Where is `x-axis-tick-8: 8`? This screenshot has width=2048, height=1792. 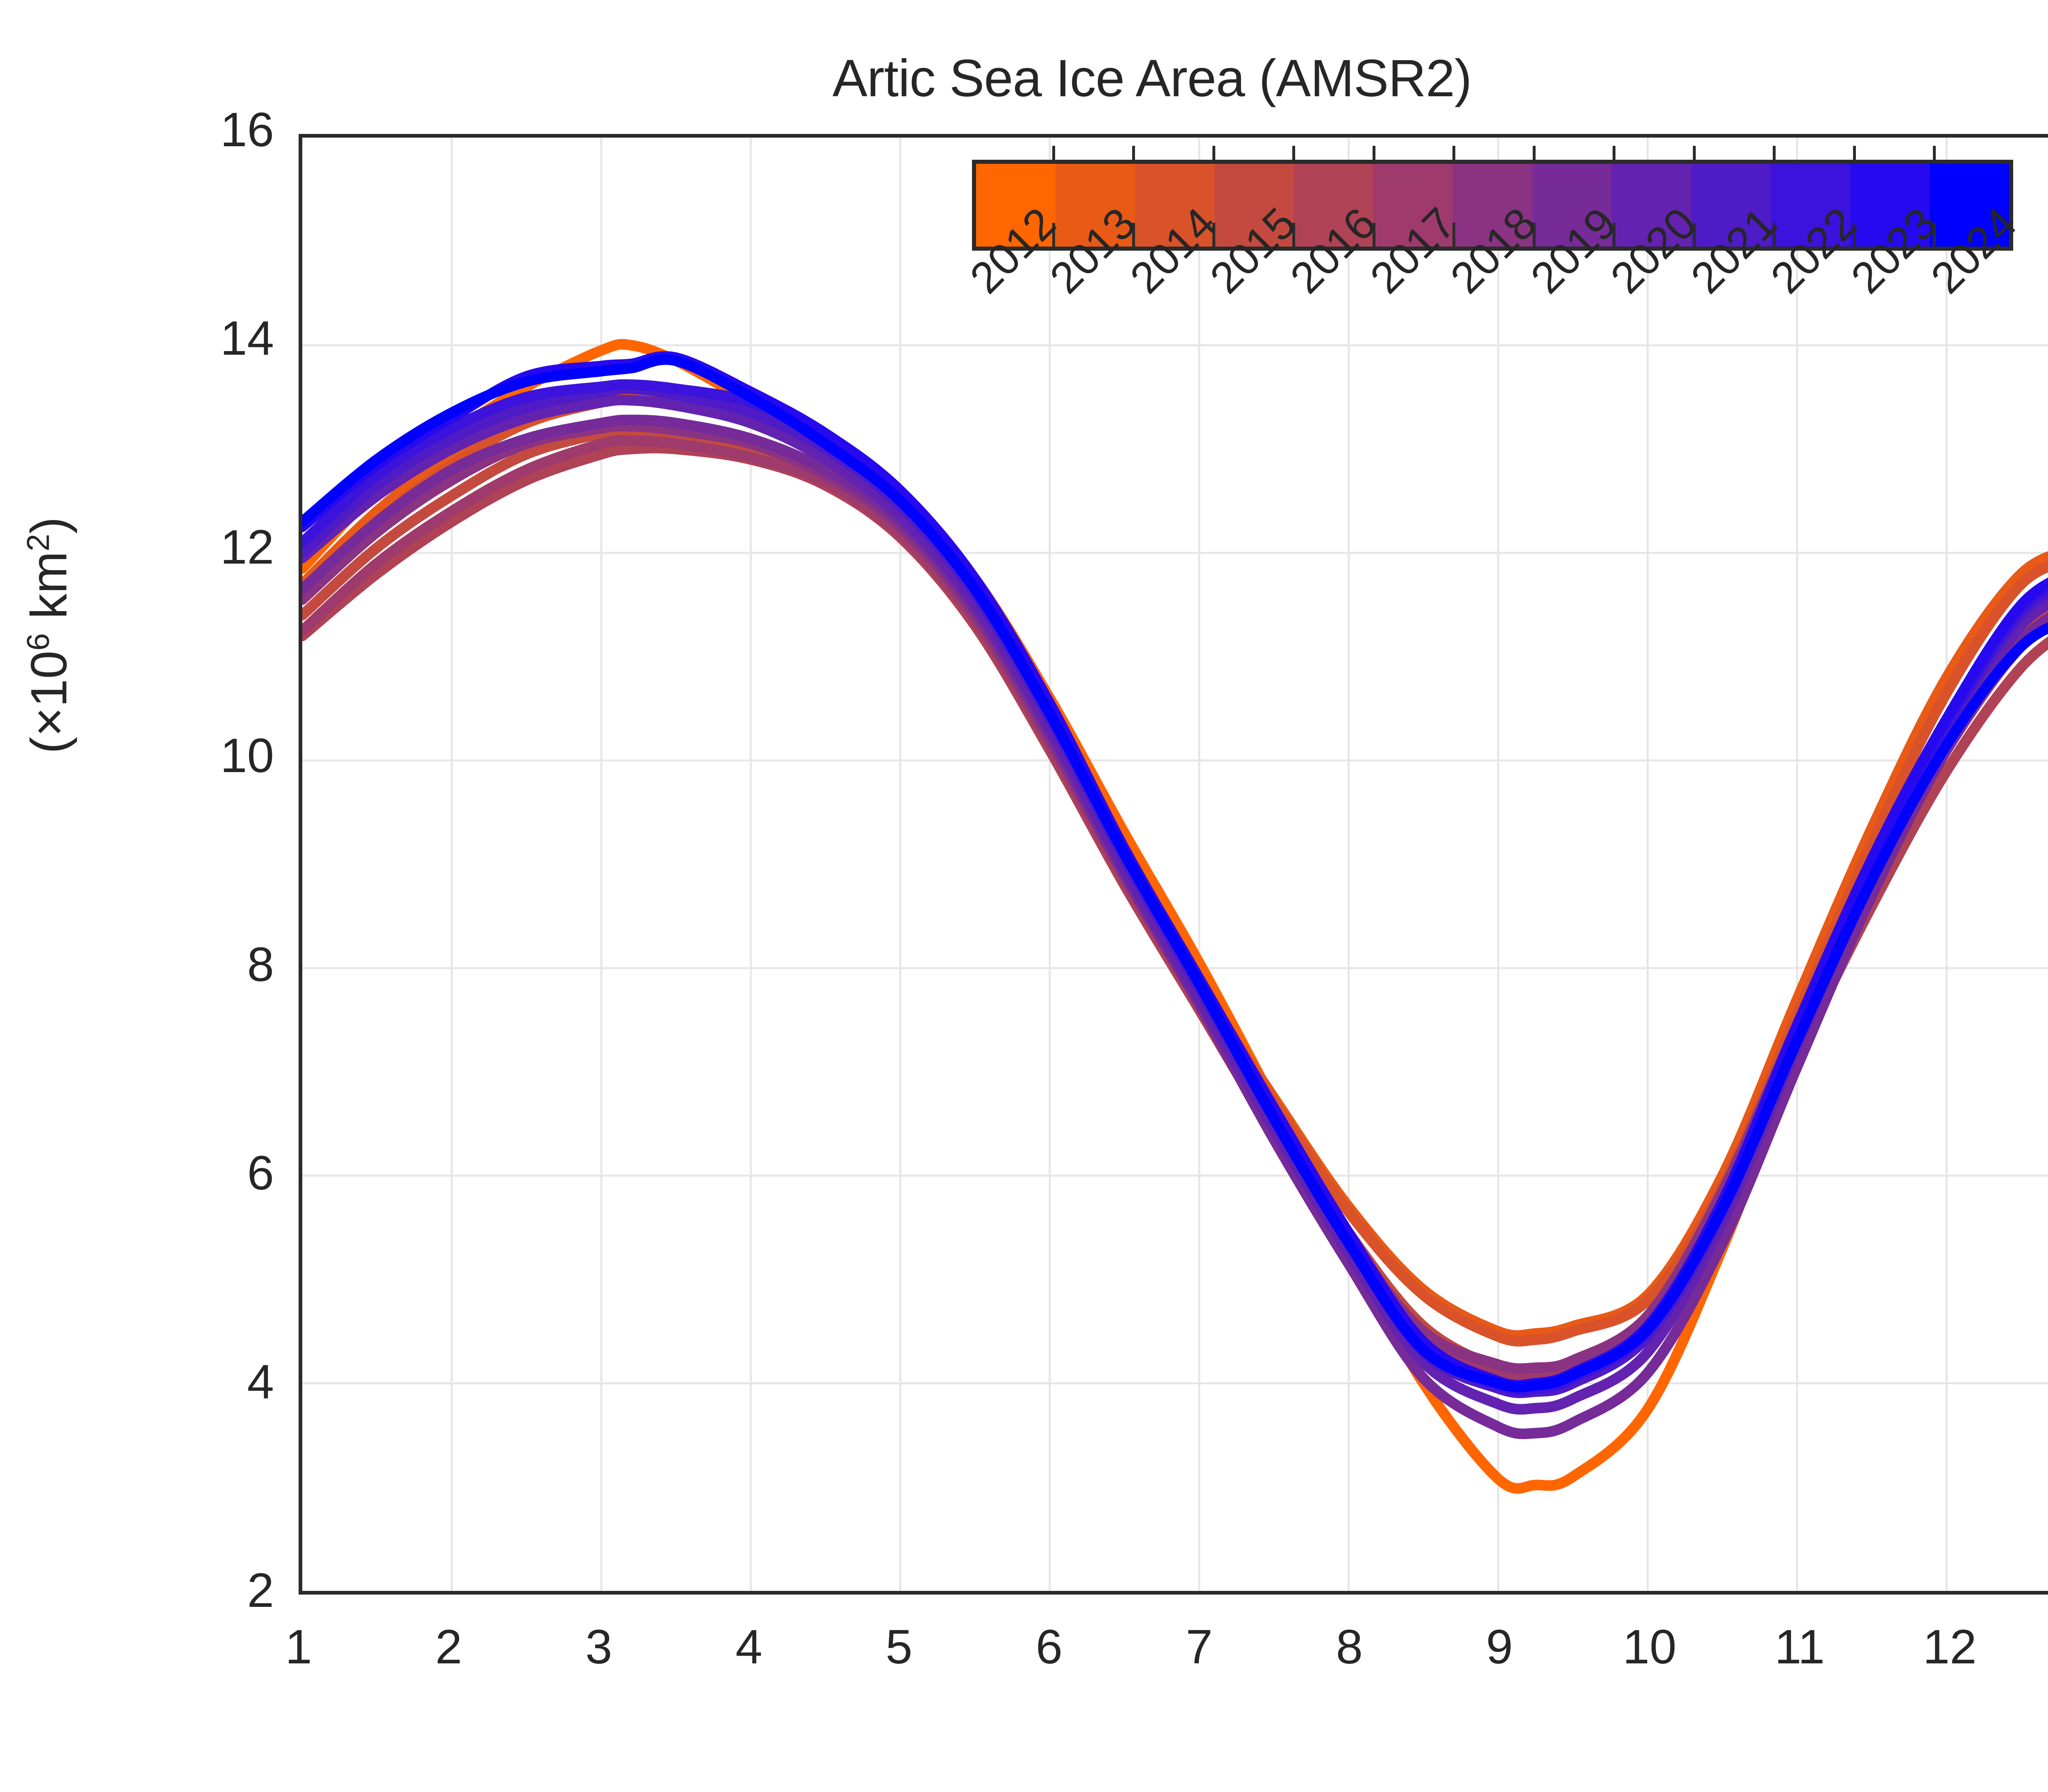 x-axis-tick-8: 8 is located at coordinates (1349, 1647).